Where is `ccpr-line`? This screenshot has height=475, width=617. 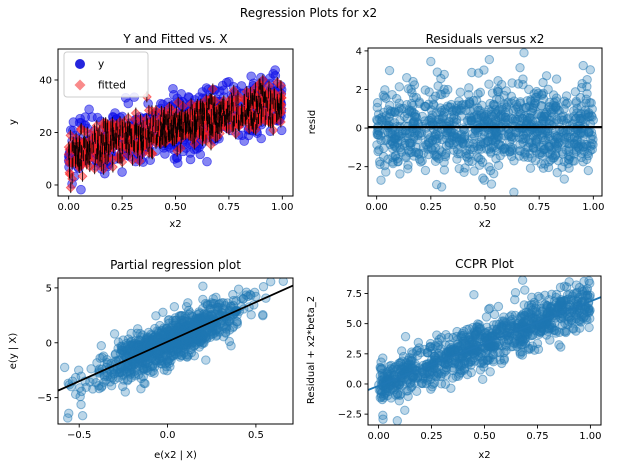
ccpr-line is located at coordinates (484, 343).